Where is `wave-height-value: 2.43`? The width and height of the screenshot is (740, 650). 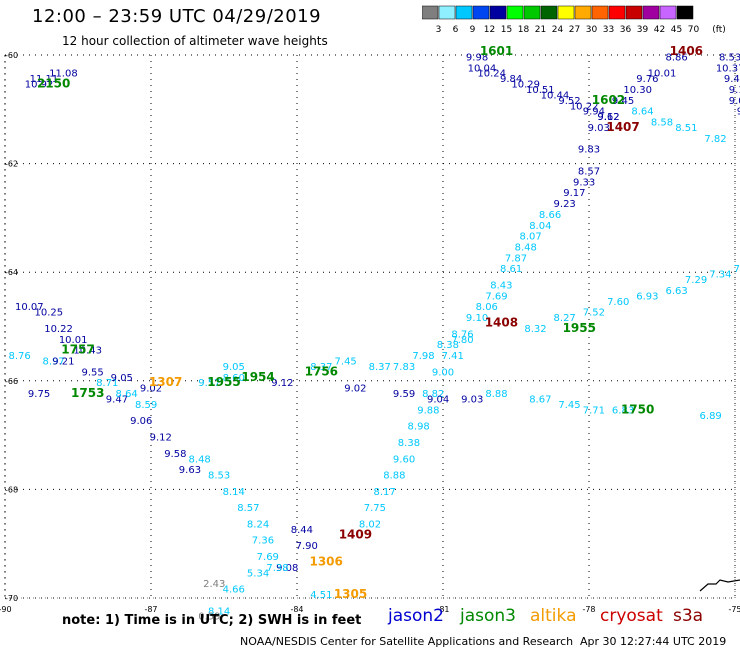 wave-height-value: 2.43 is located at coordinates (214, 584).